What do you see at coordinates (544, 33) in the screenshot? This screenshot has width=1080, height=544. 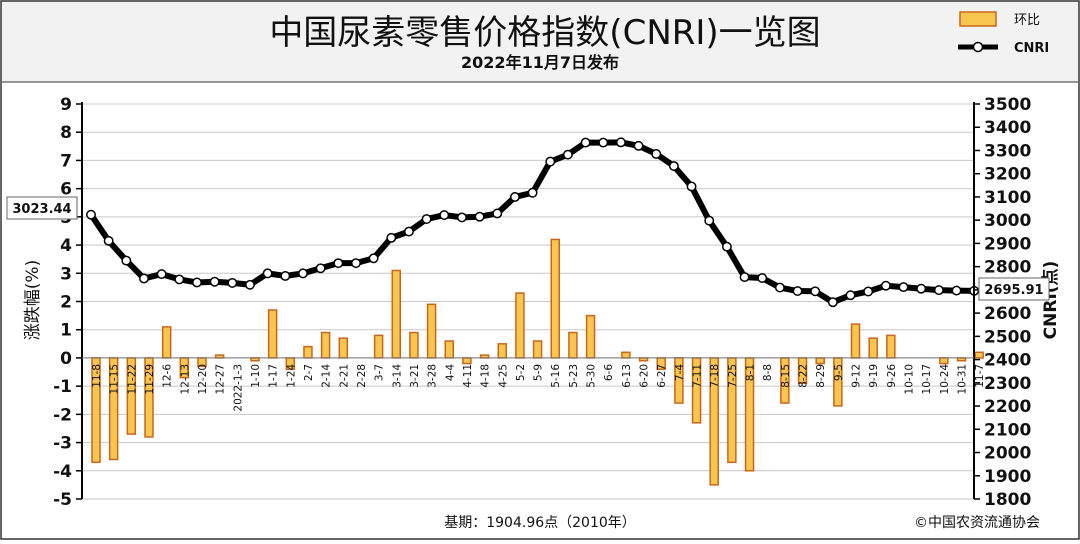 I see `chart-title: 中国尿素零售价格指数(CNRI)一览图` at bounding box center [544, 33].